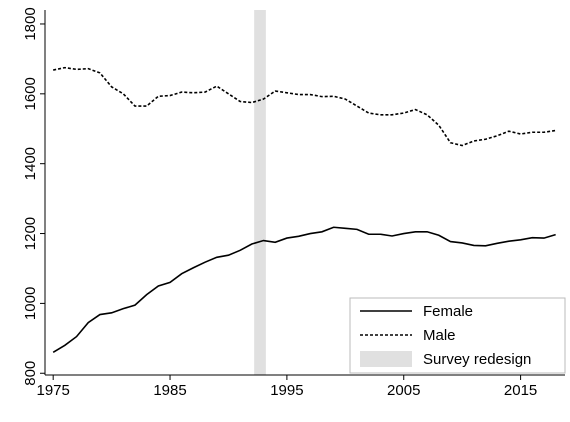 Image resolution: width=570 pixels, height=422 pixels. I want to click on legend-swatch, so click(386, 359).